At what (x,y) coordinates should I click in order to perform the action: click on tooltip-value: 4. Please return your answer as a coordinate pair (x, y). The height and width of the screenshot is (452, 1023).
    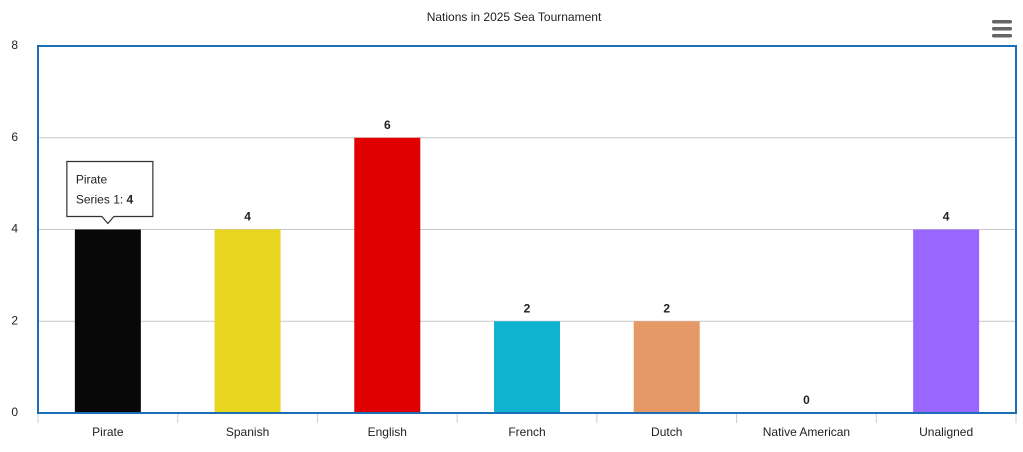
    Looking at the image, I should click on (130, 200).